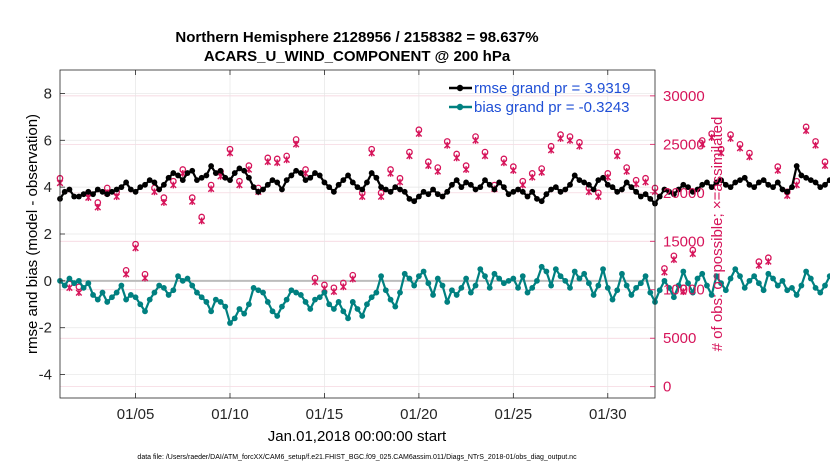 The image size is (830, 470). I want to click on y-left-tick-label-5: 6, so click(48, 140).